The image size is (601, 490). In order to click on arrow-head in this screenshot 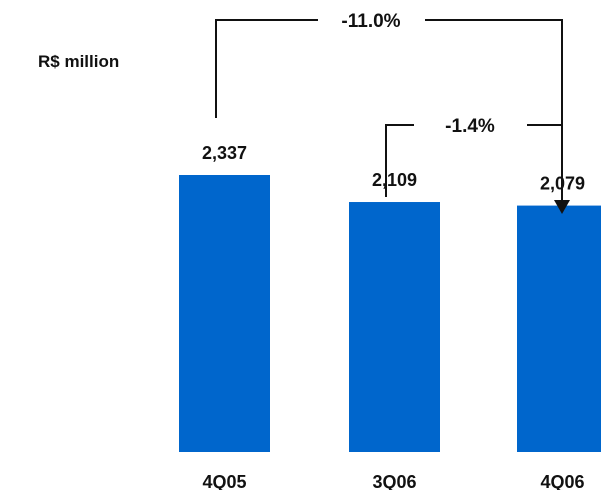, I will do `click(562, 207)`.